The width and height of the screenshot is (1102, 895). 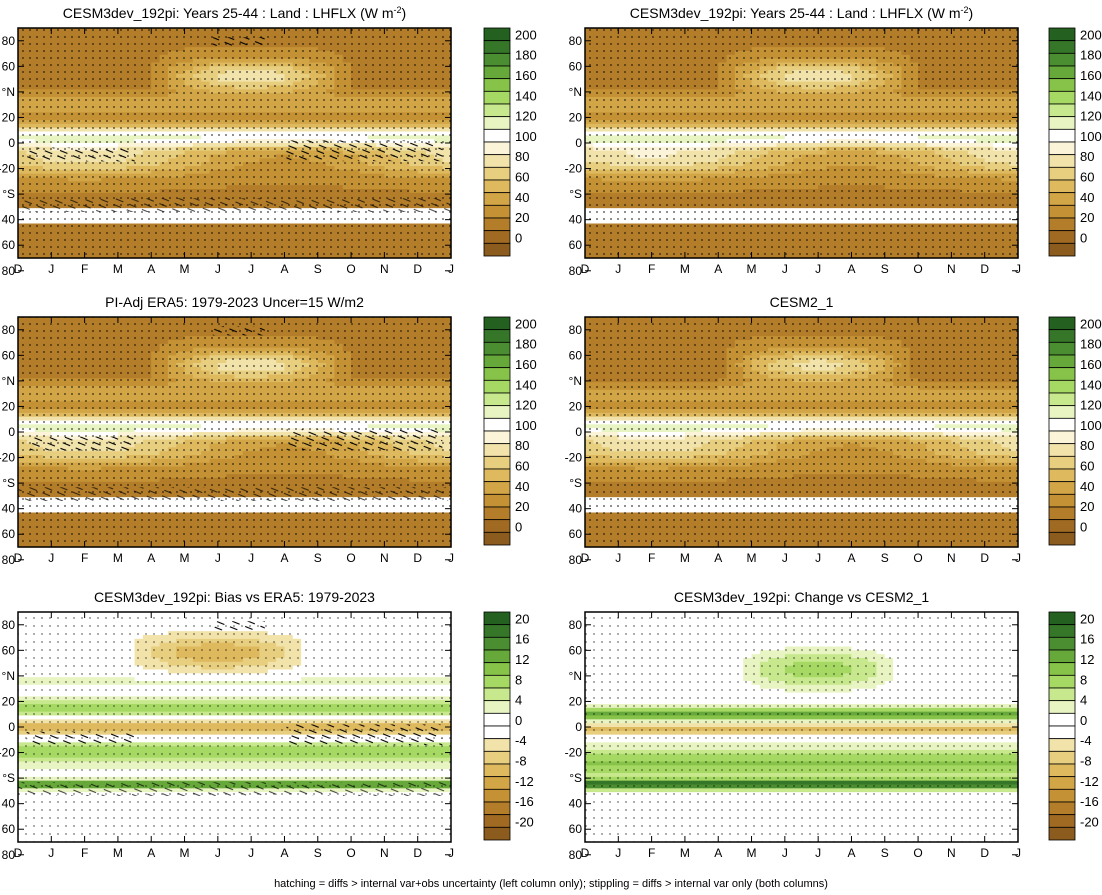 What do you see at coordinates (9, 117) in the screenshot?
I see `y-tick-label: 20` at bounding box center [9, 117].